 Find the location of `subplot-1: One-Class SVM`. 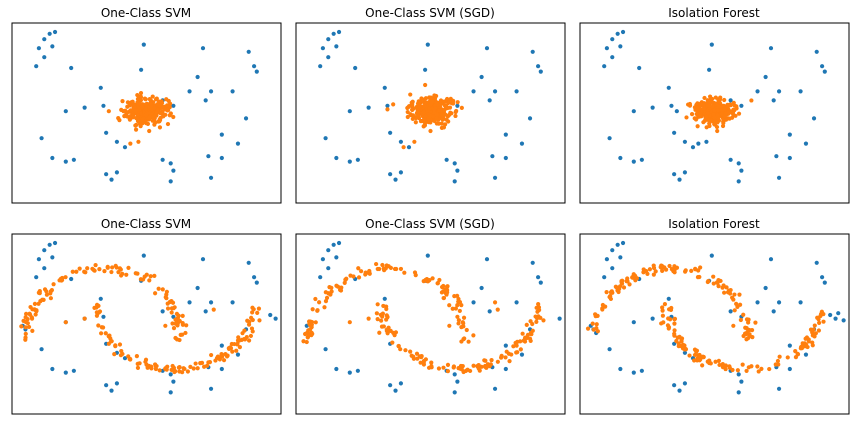

subplot-1: One-Class SVM is located at coordinates (146, 105).